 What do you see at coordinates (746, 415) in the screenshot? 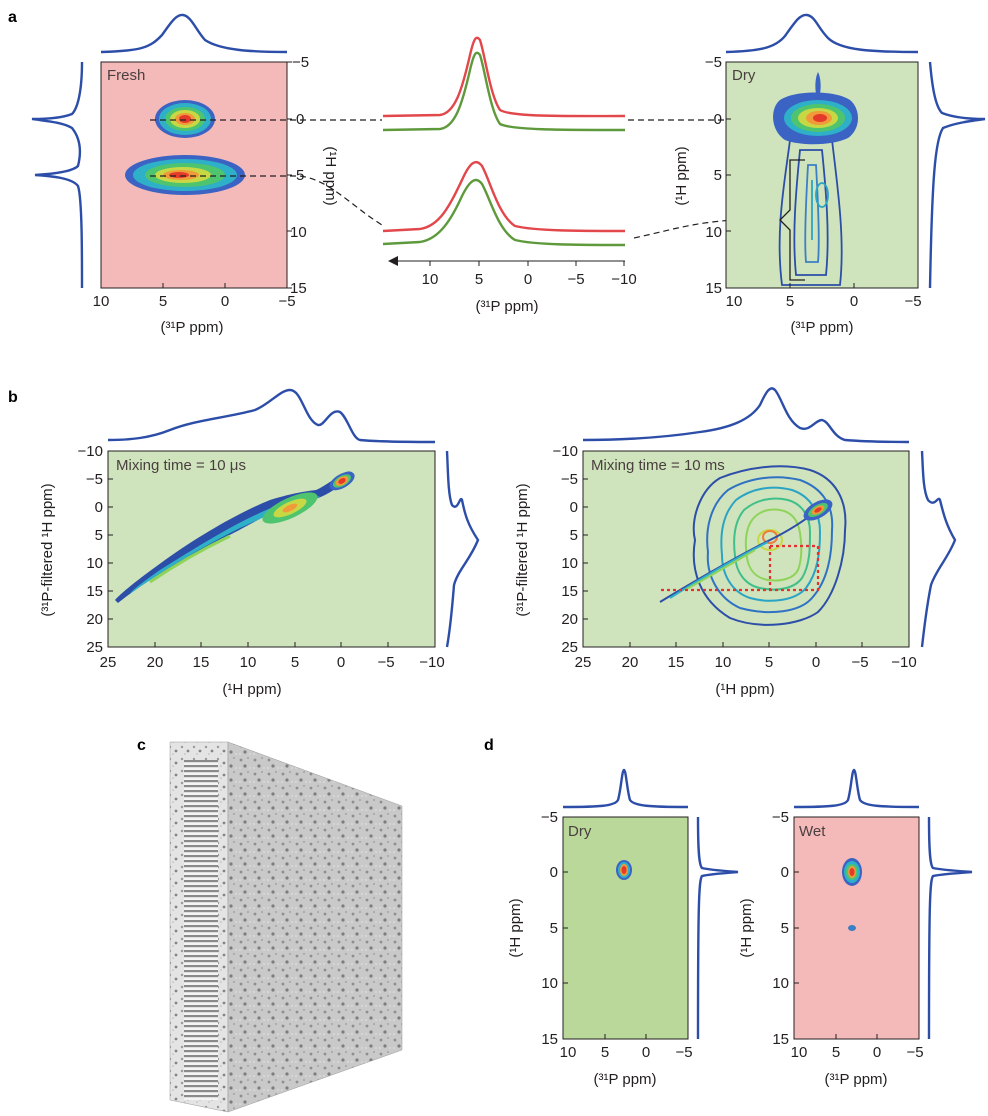
I see `b-right-top-projection` at bounding box center [746, 415].